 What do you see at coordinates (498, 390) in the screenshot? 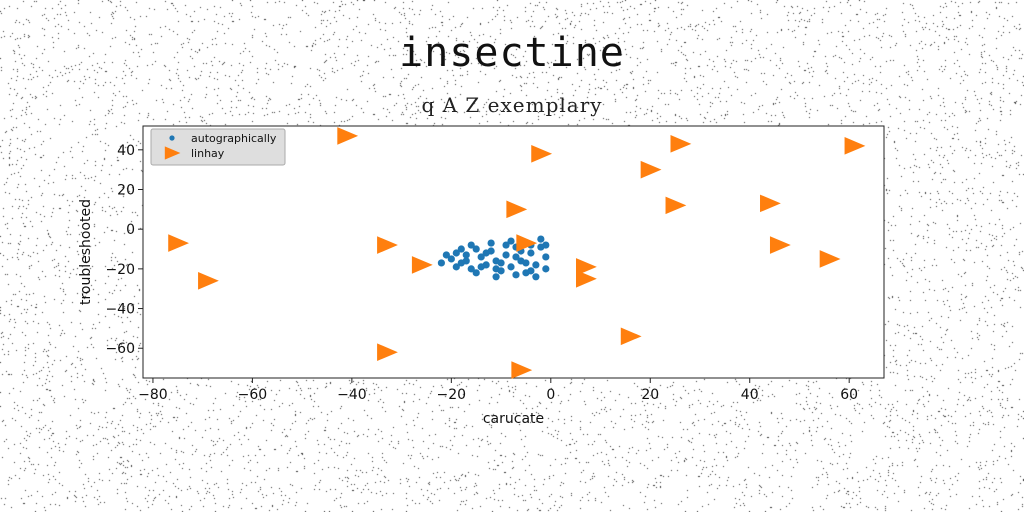
I see `x-axis: −80 −60 −40 −20 0 20 40 60` at bounding box center [498, 390].